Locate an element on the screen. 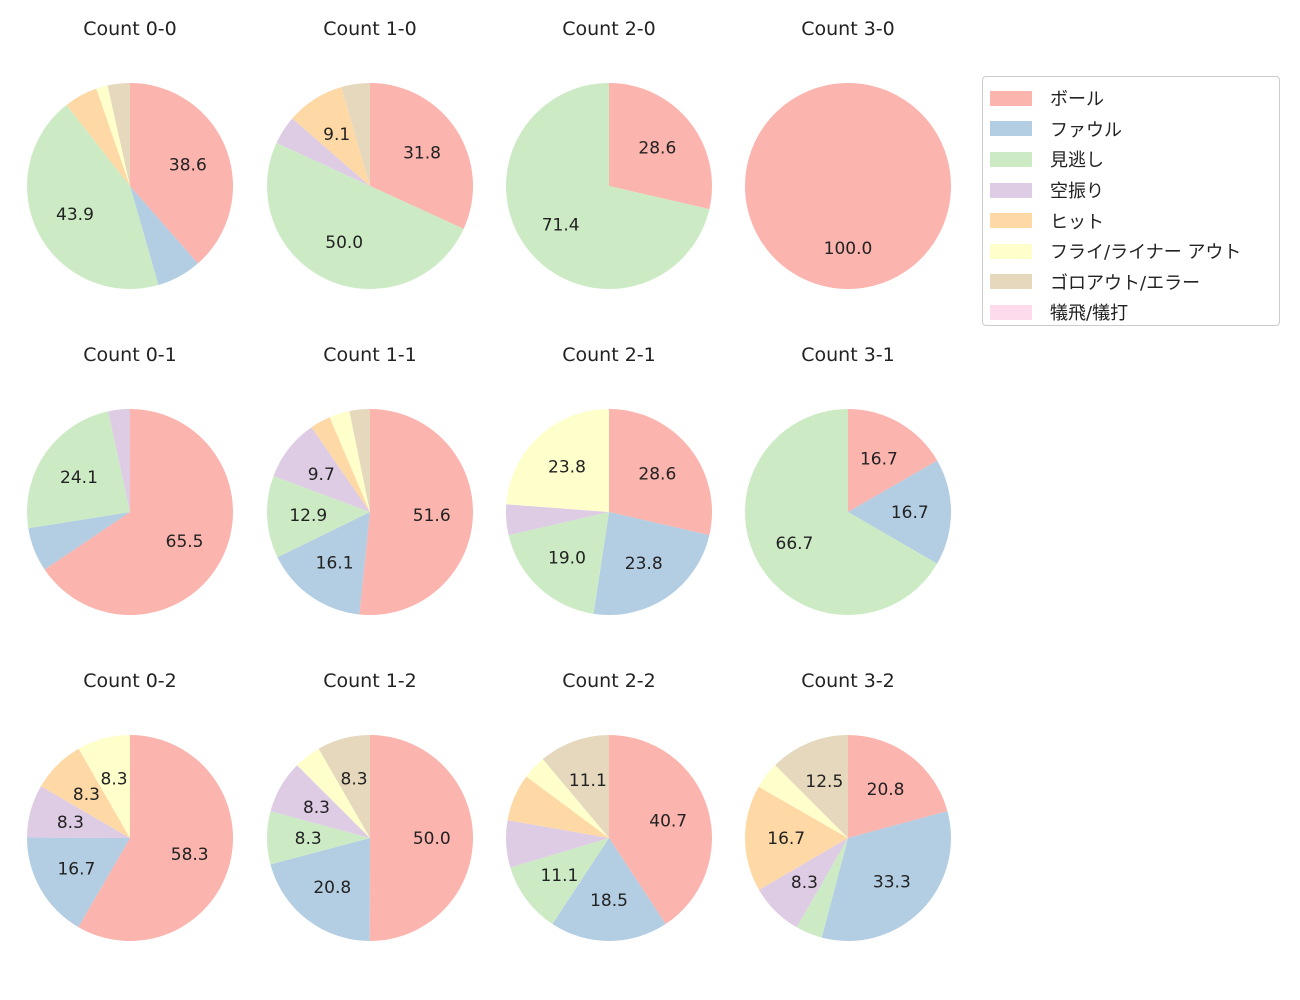 Image resolution: width=1300 pixels, height=1000 pixels. slice-label: 100.0 is located at coordinates (848, 249).